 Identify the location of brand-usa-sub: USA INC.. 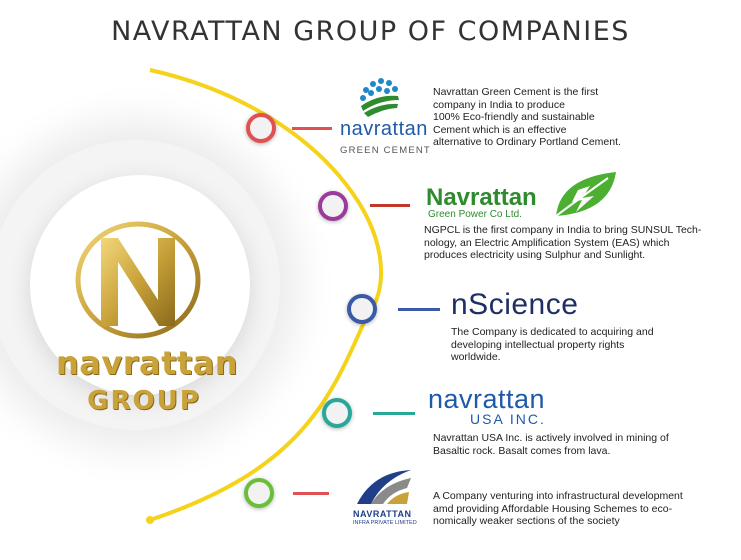
(508, 419).